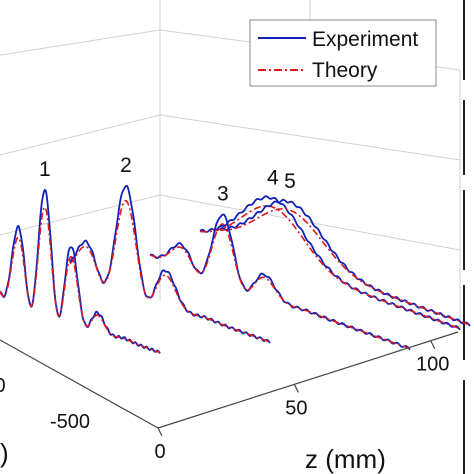 The image size is (474, 474). I want to click on trace-label-3: 3, so click(223, 194).